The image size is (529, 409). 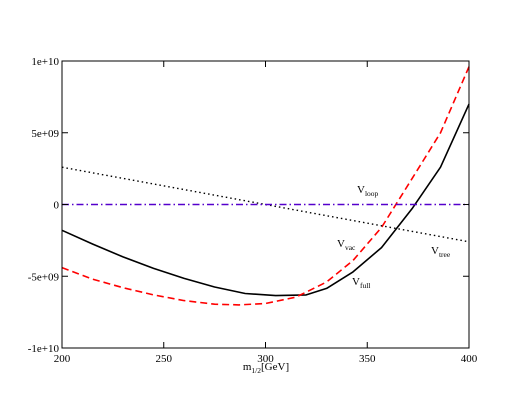 What do you see at coordinates (44, 349) in the screenshot?
I see `y-tick-label: -1e+10` at bounding box center [44, 349].